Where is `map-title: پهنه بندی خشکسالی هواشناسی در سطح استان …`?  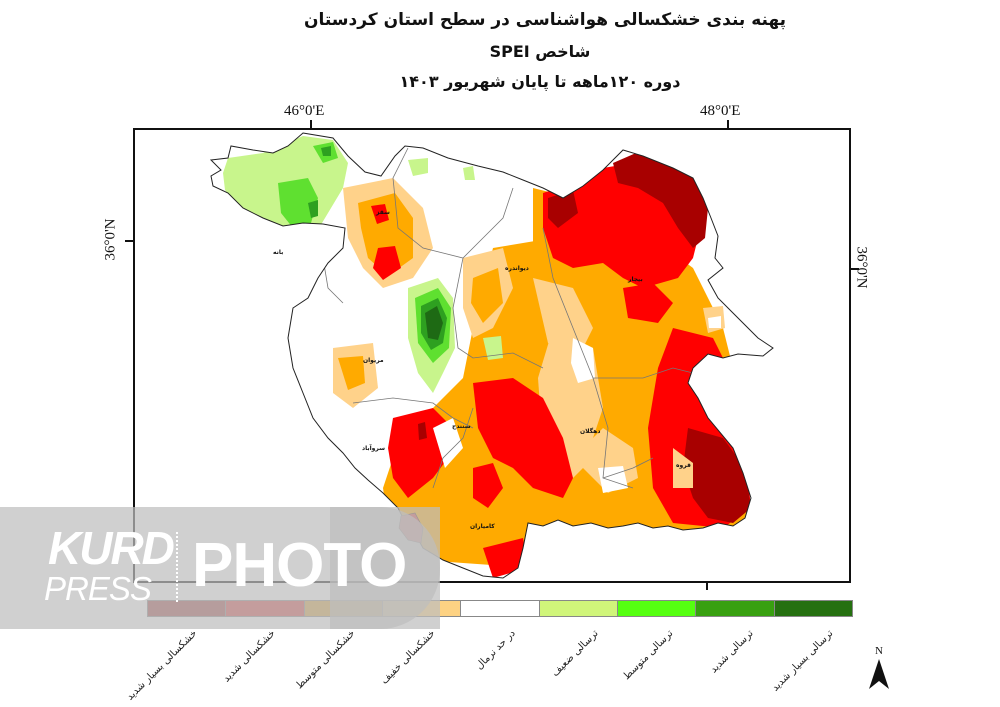 map-title: پهنه بندی خشکسالی هواشناسی در سطح استان … is located at coordinates (545, 20).